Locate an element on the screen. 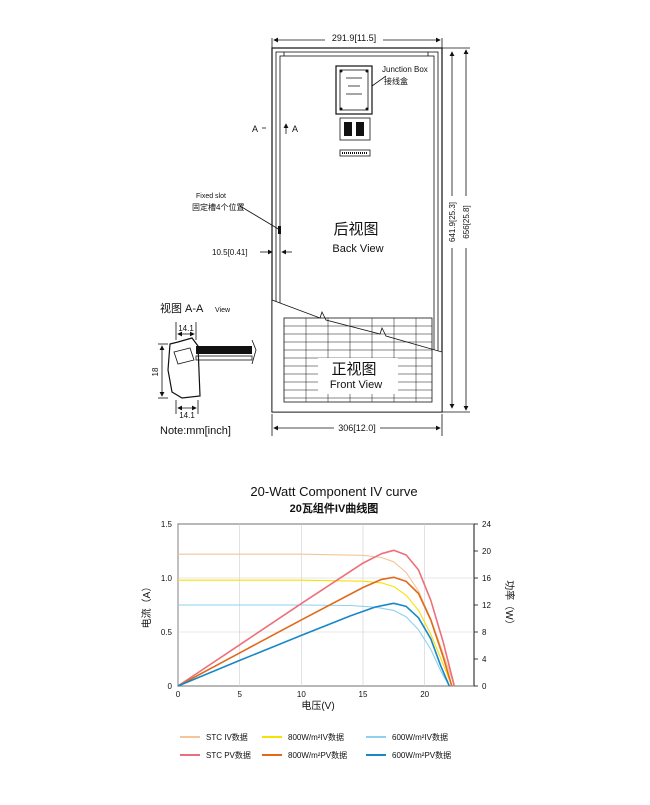 This screenshot has width=650, height=805. legend-label-3: STC PV数据 is located at coordinates (228, 755).